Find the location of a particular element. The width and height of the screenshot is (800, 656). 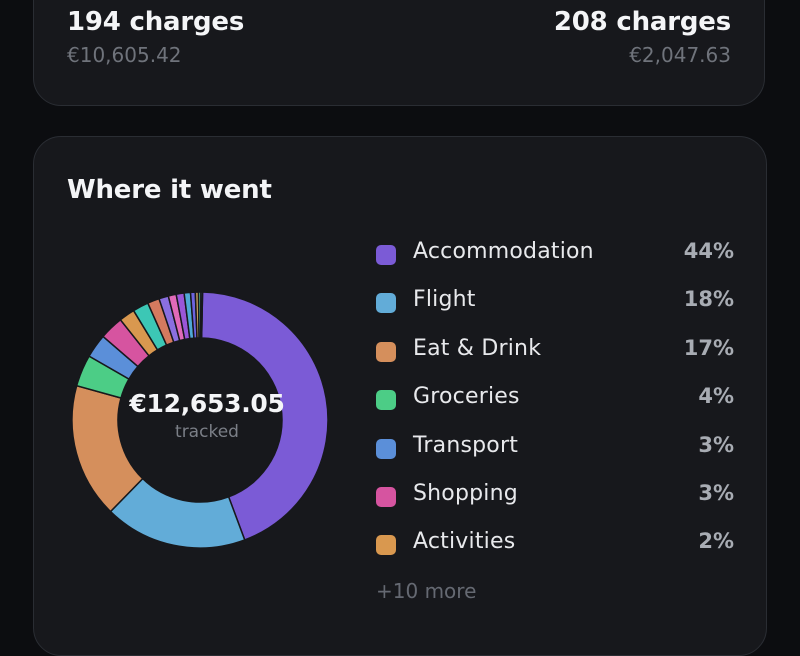

summary-left: 194 charges €10,605.42 is located at coordinates (155, 37).